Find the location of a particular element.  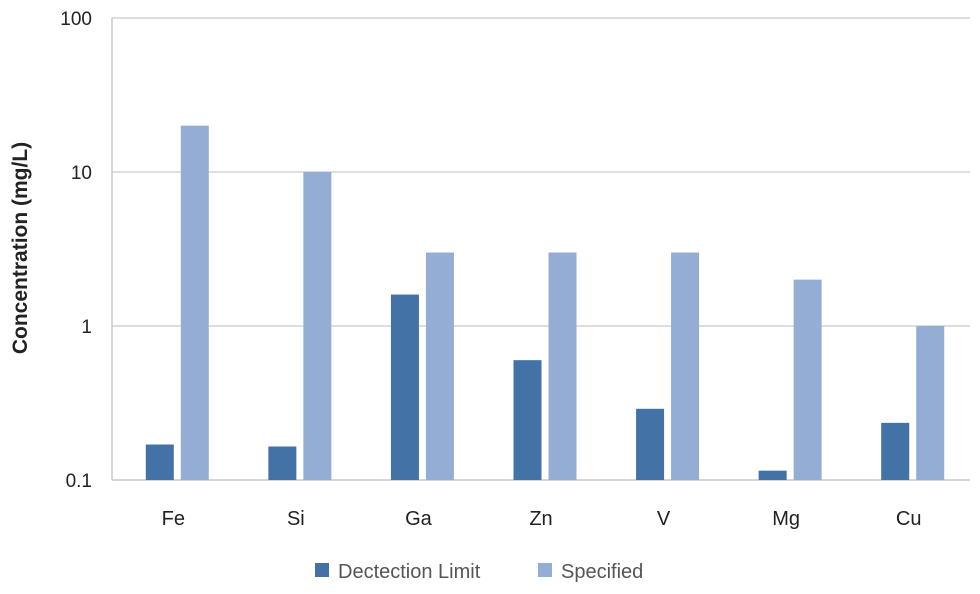

x-tick-label: V is located at coordinates (664, 519).